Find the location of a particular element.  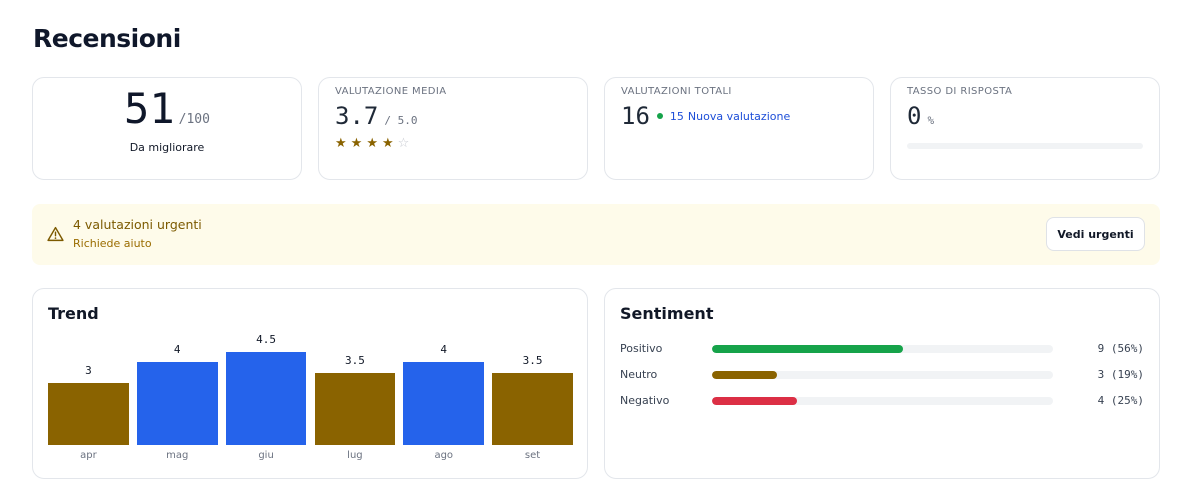

star-rating: ★ ★ ★ ★ ☆ is located at coordinates (372, 143).